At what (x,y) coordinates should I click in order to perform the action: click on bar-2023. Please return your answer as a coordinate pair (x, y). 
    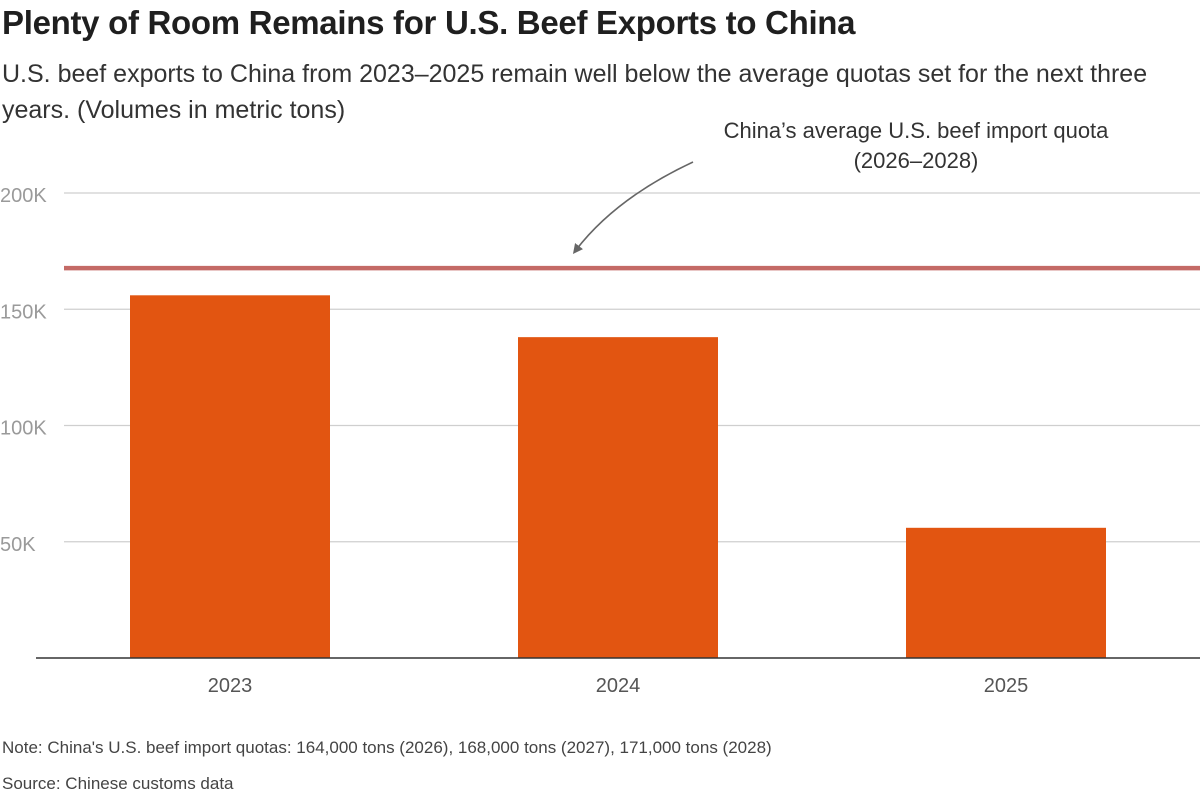
    Looking at the image, I should click on (230, 476).